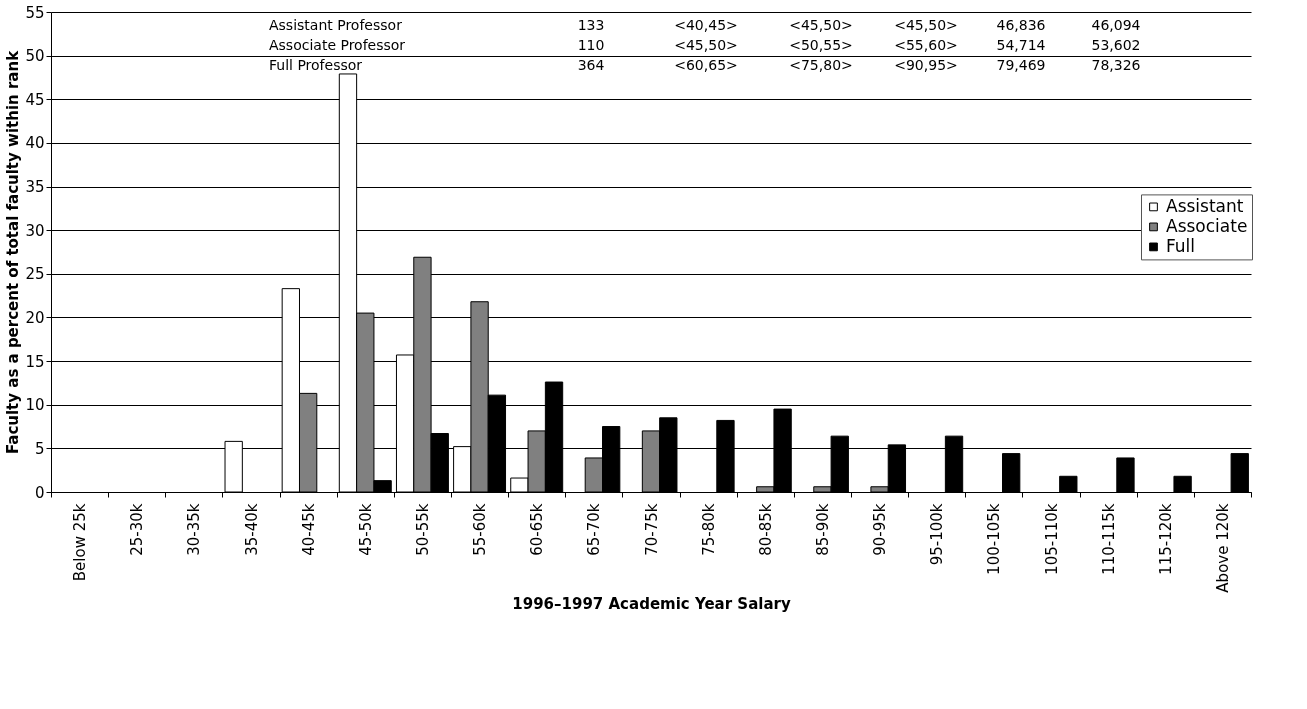 The image size is (1307, 709). What do you see at coordinates (765, 529) in the screenshot?
I see `x-tick-label: 80-85k` at bounding box center [765, 529].